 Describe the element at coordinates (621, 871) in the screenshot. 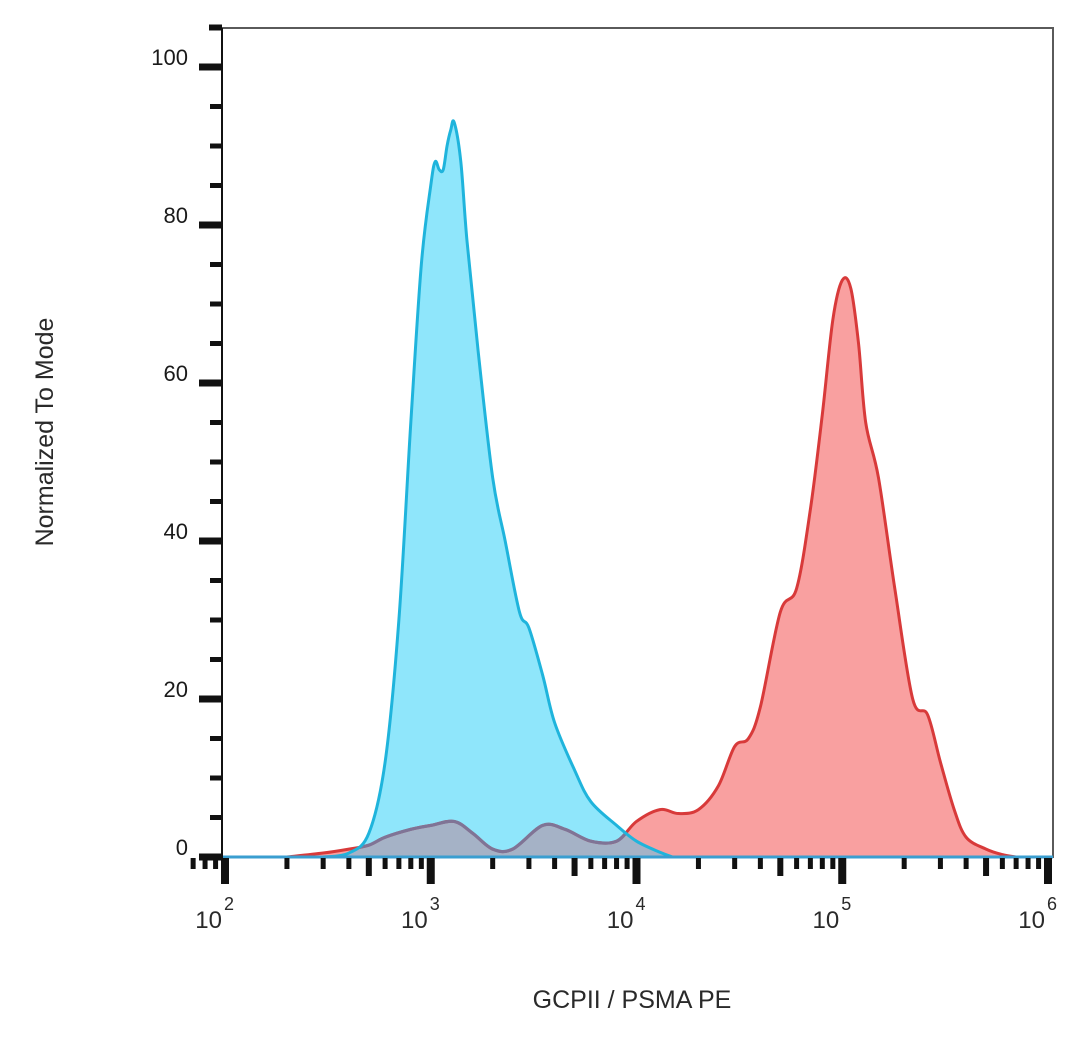

I see `x-ticks` at that location.